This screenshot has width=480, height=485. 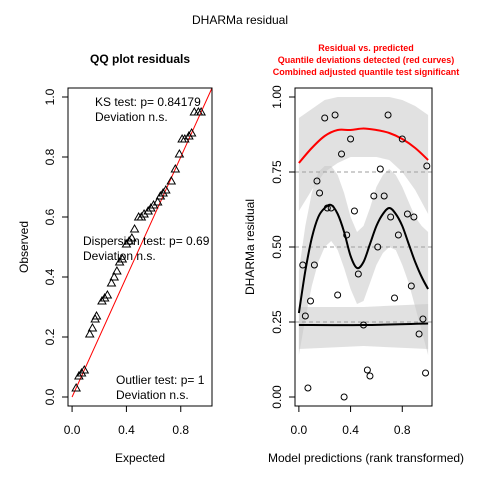 What do you see at coordinates (277, 97) in the screenshot?
I see `y-tick-label: 1.00` at bounding box center [277, 97].